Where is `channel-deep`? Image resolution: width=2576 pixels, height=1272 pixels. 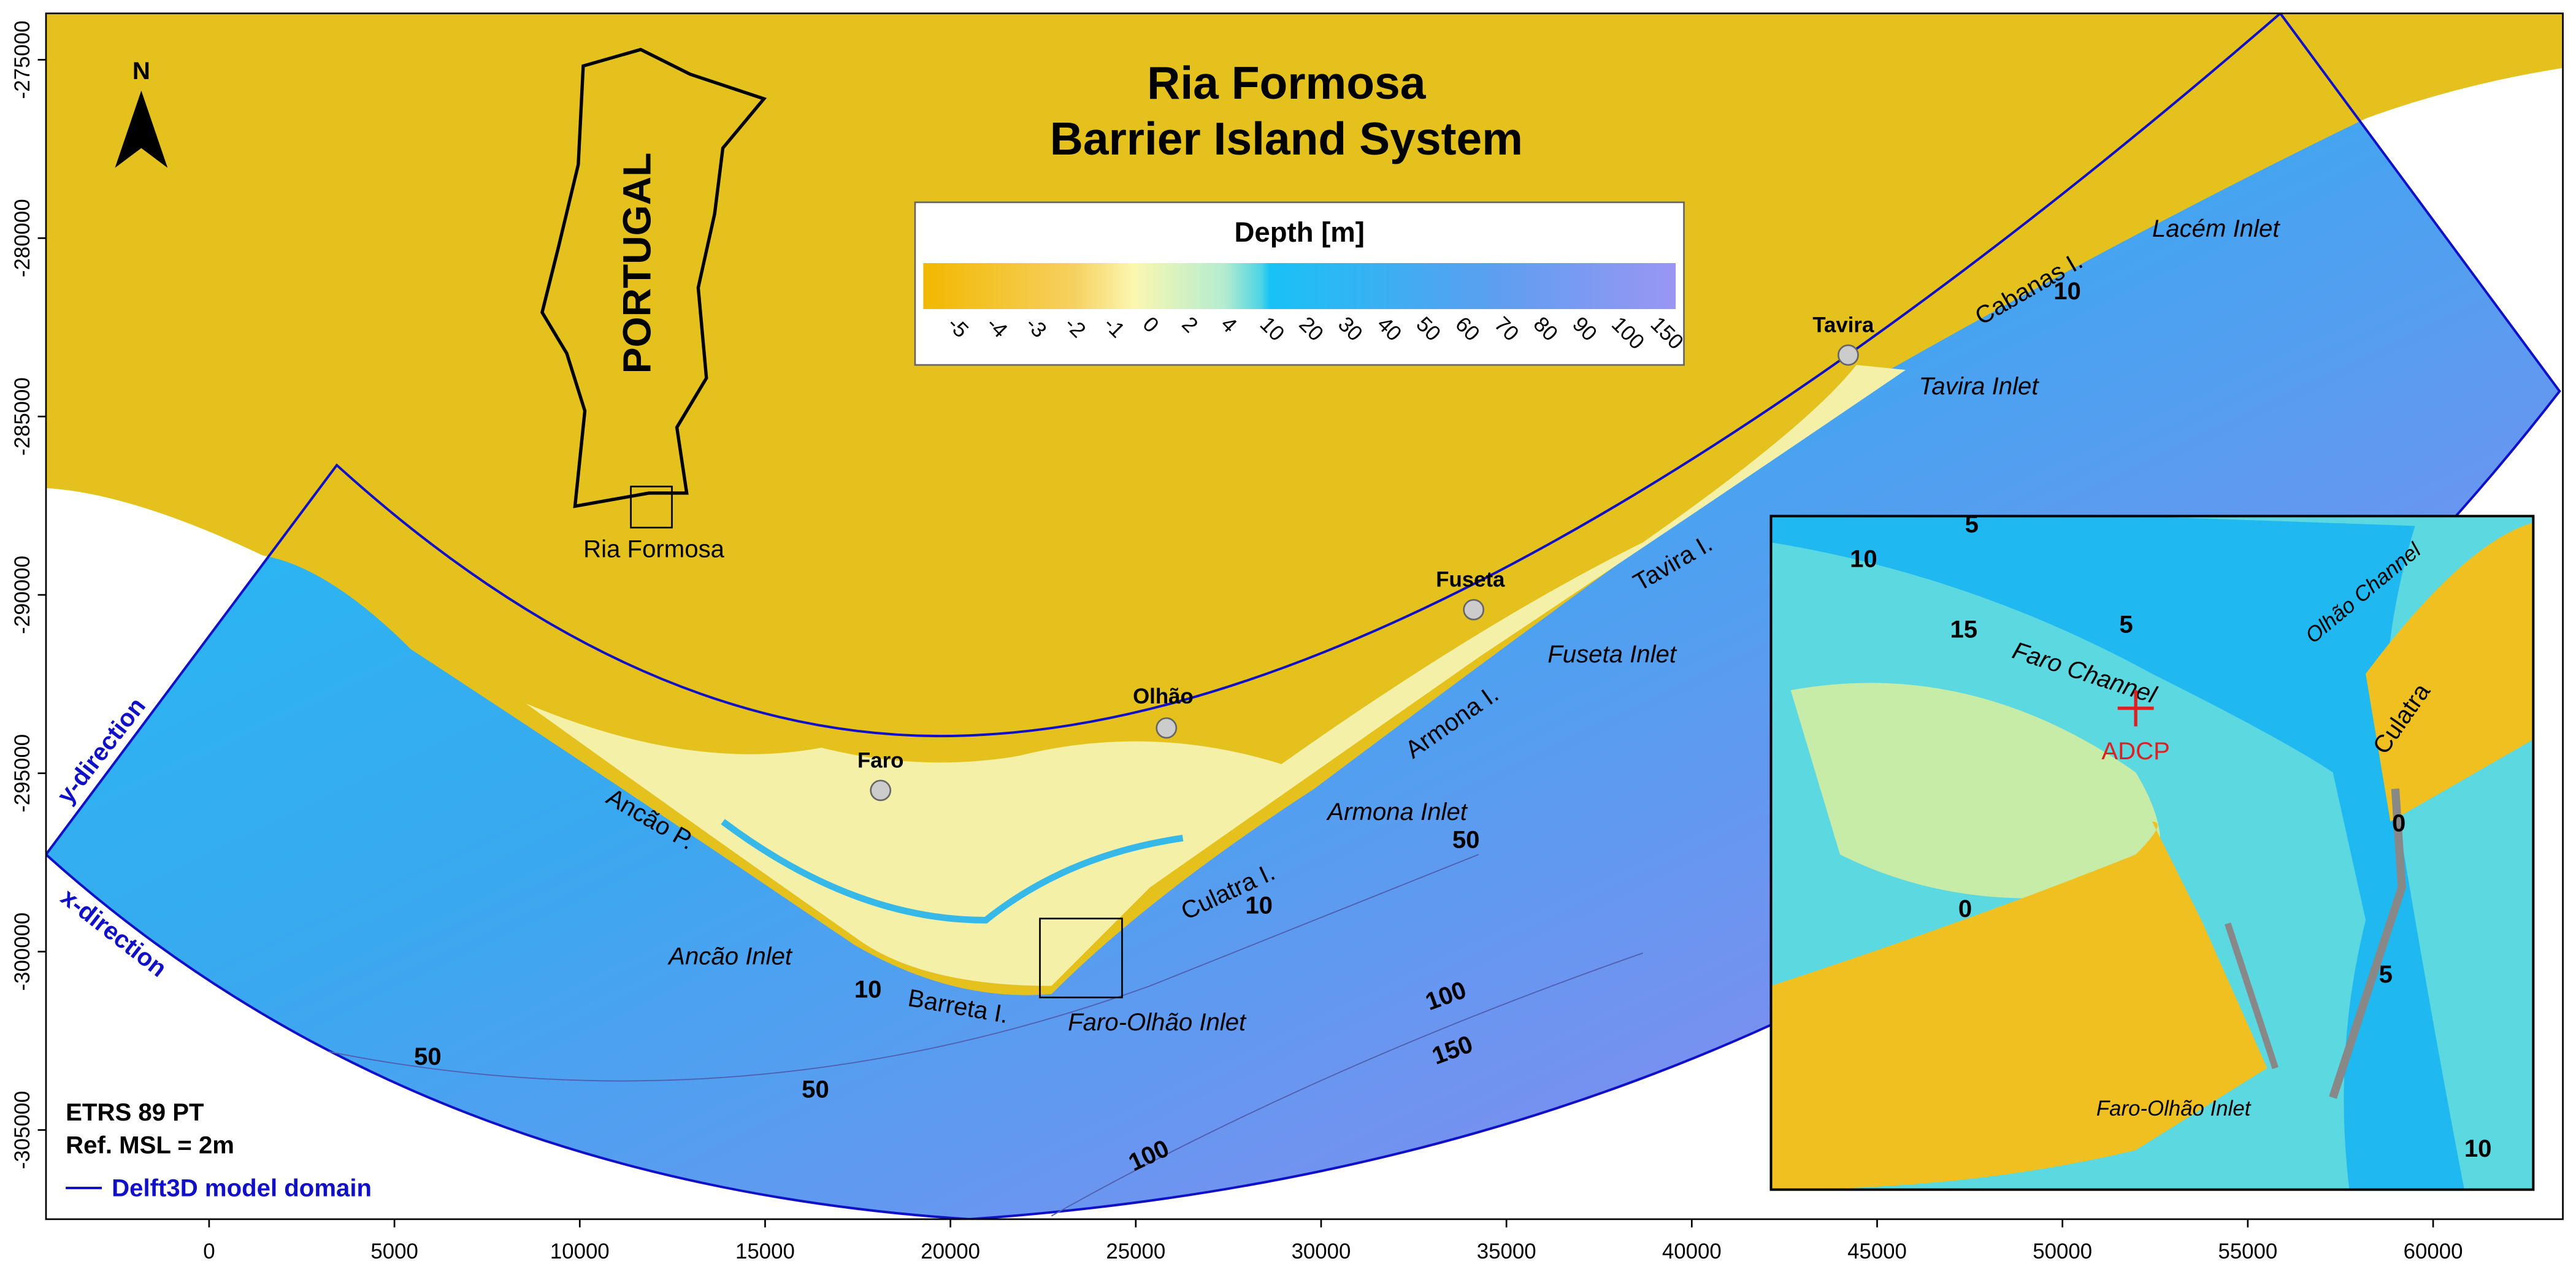
channel-deep is located at coordinates (2117, 853).